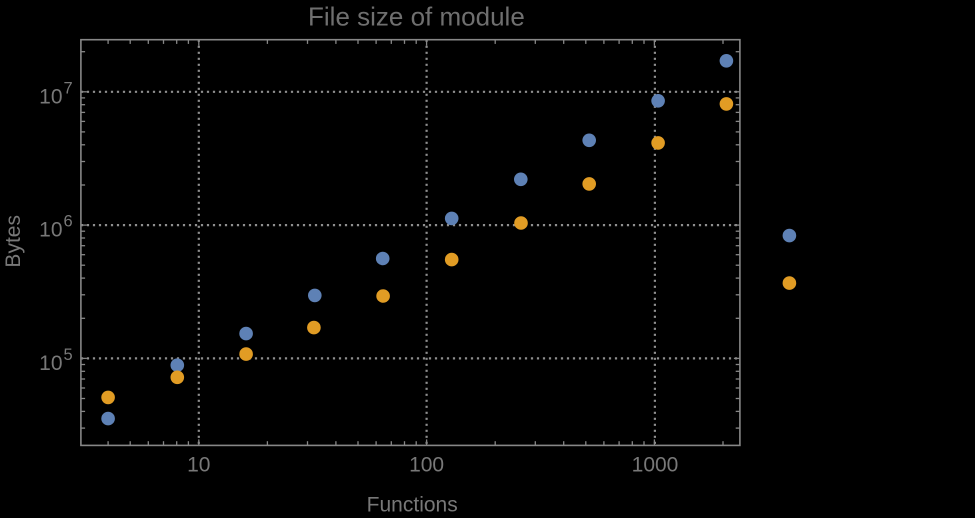  What do you see at coordinates (655, 465) in the screenshot?
I see `svg-text: 1000` at bounding box center [655, 465].